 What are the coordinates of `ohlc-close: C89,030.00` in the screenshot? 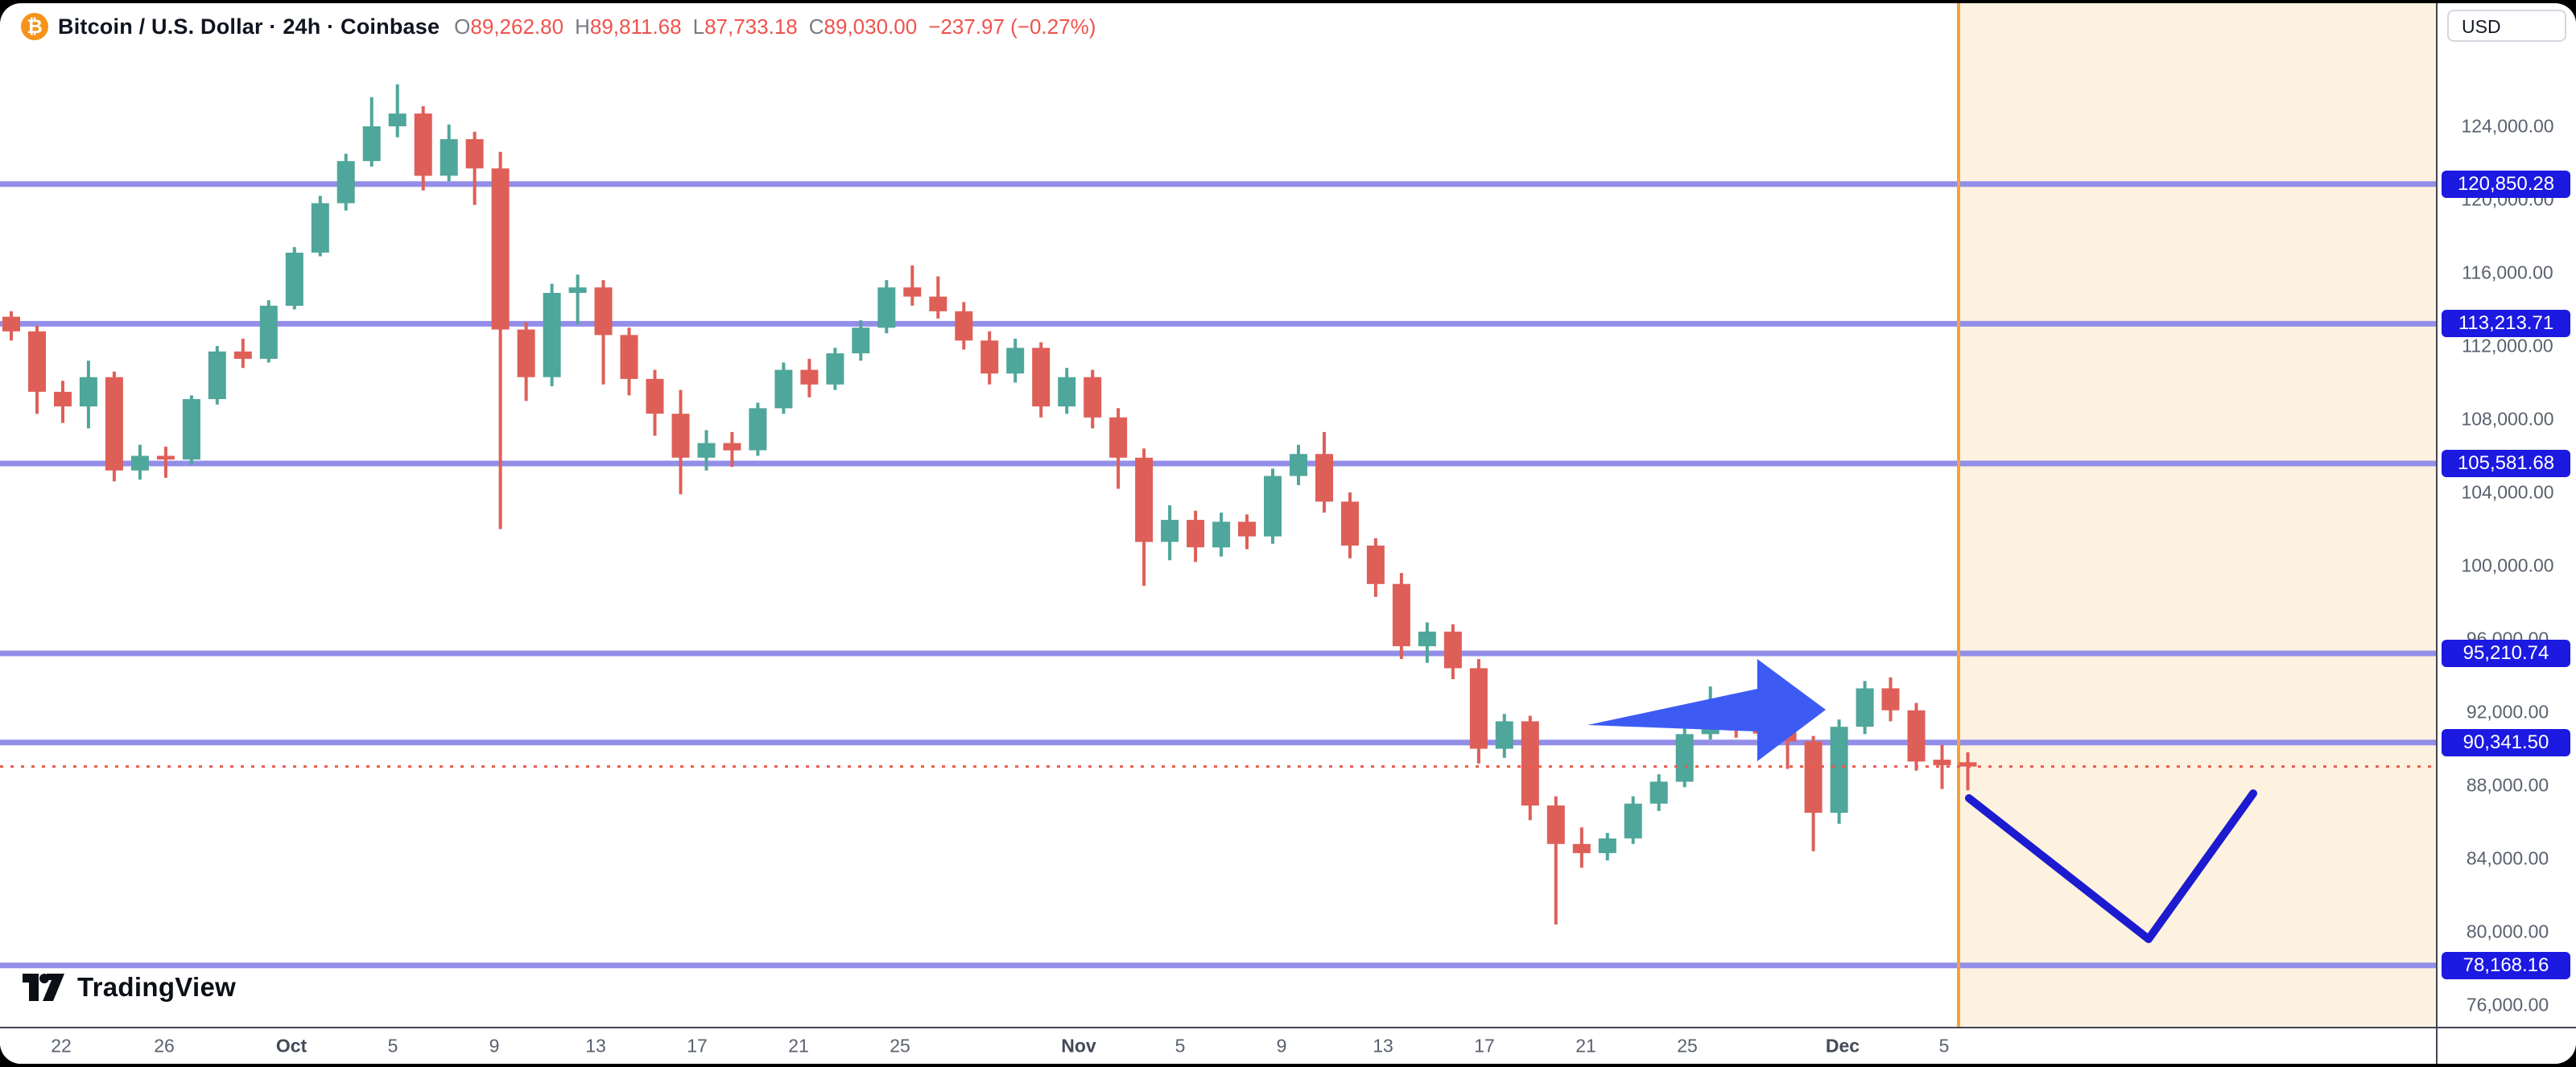 It's located at (863, 26).